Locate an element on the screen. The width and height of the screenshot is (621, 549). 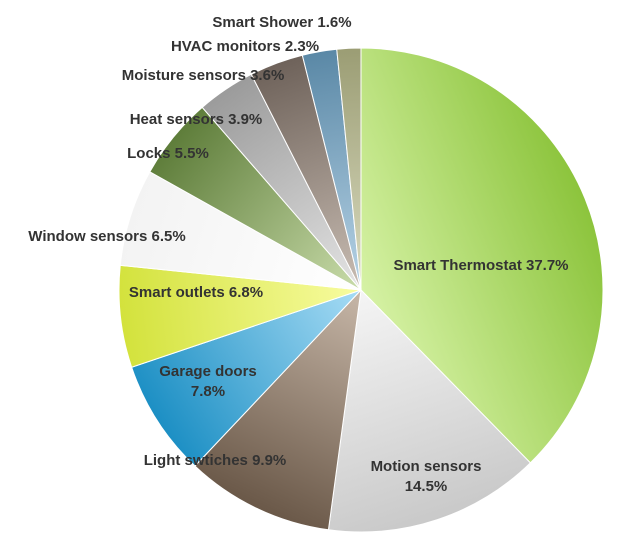
pie-slice-smart-shower is located at coordinates (349, 169).